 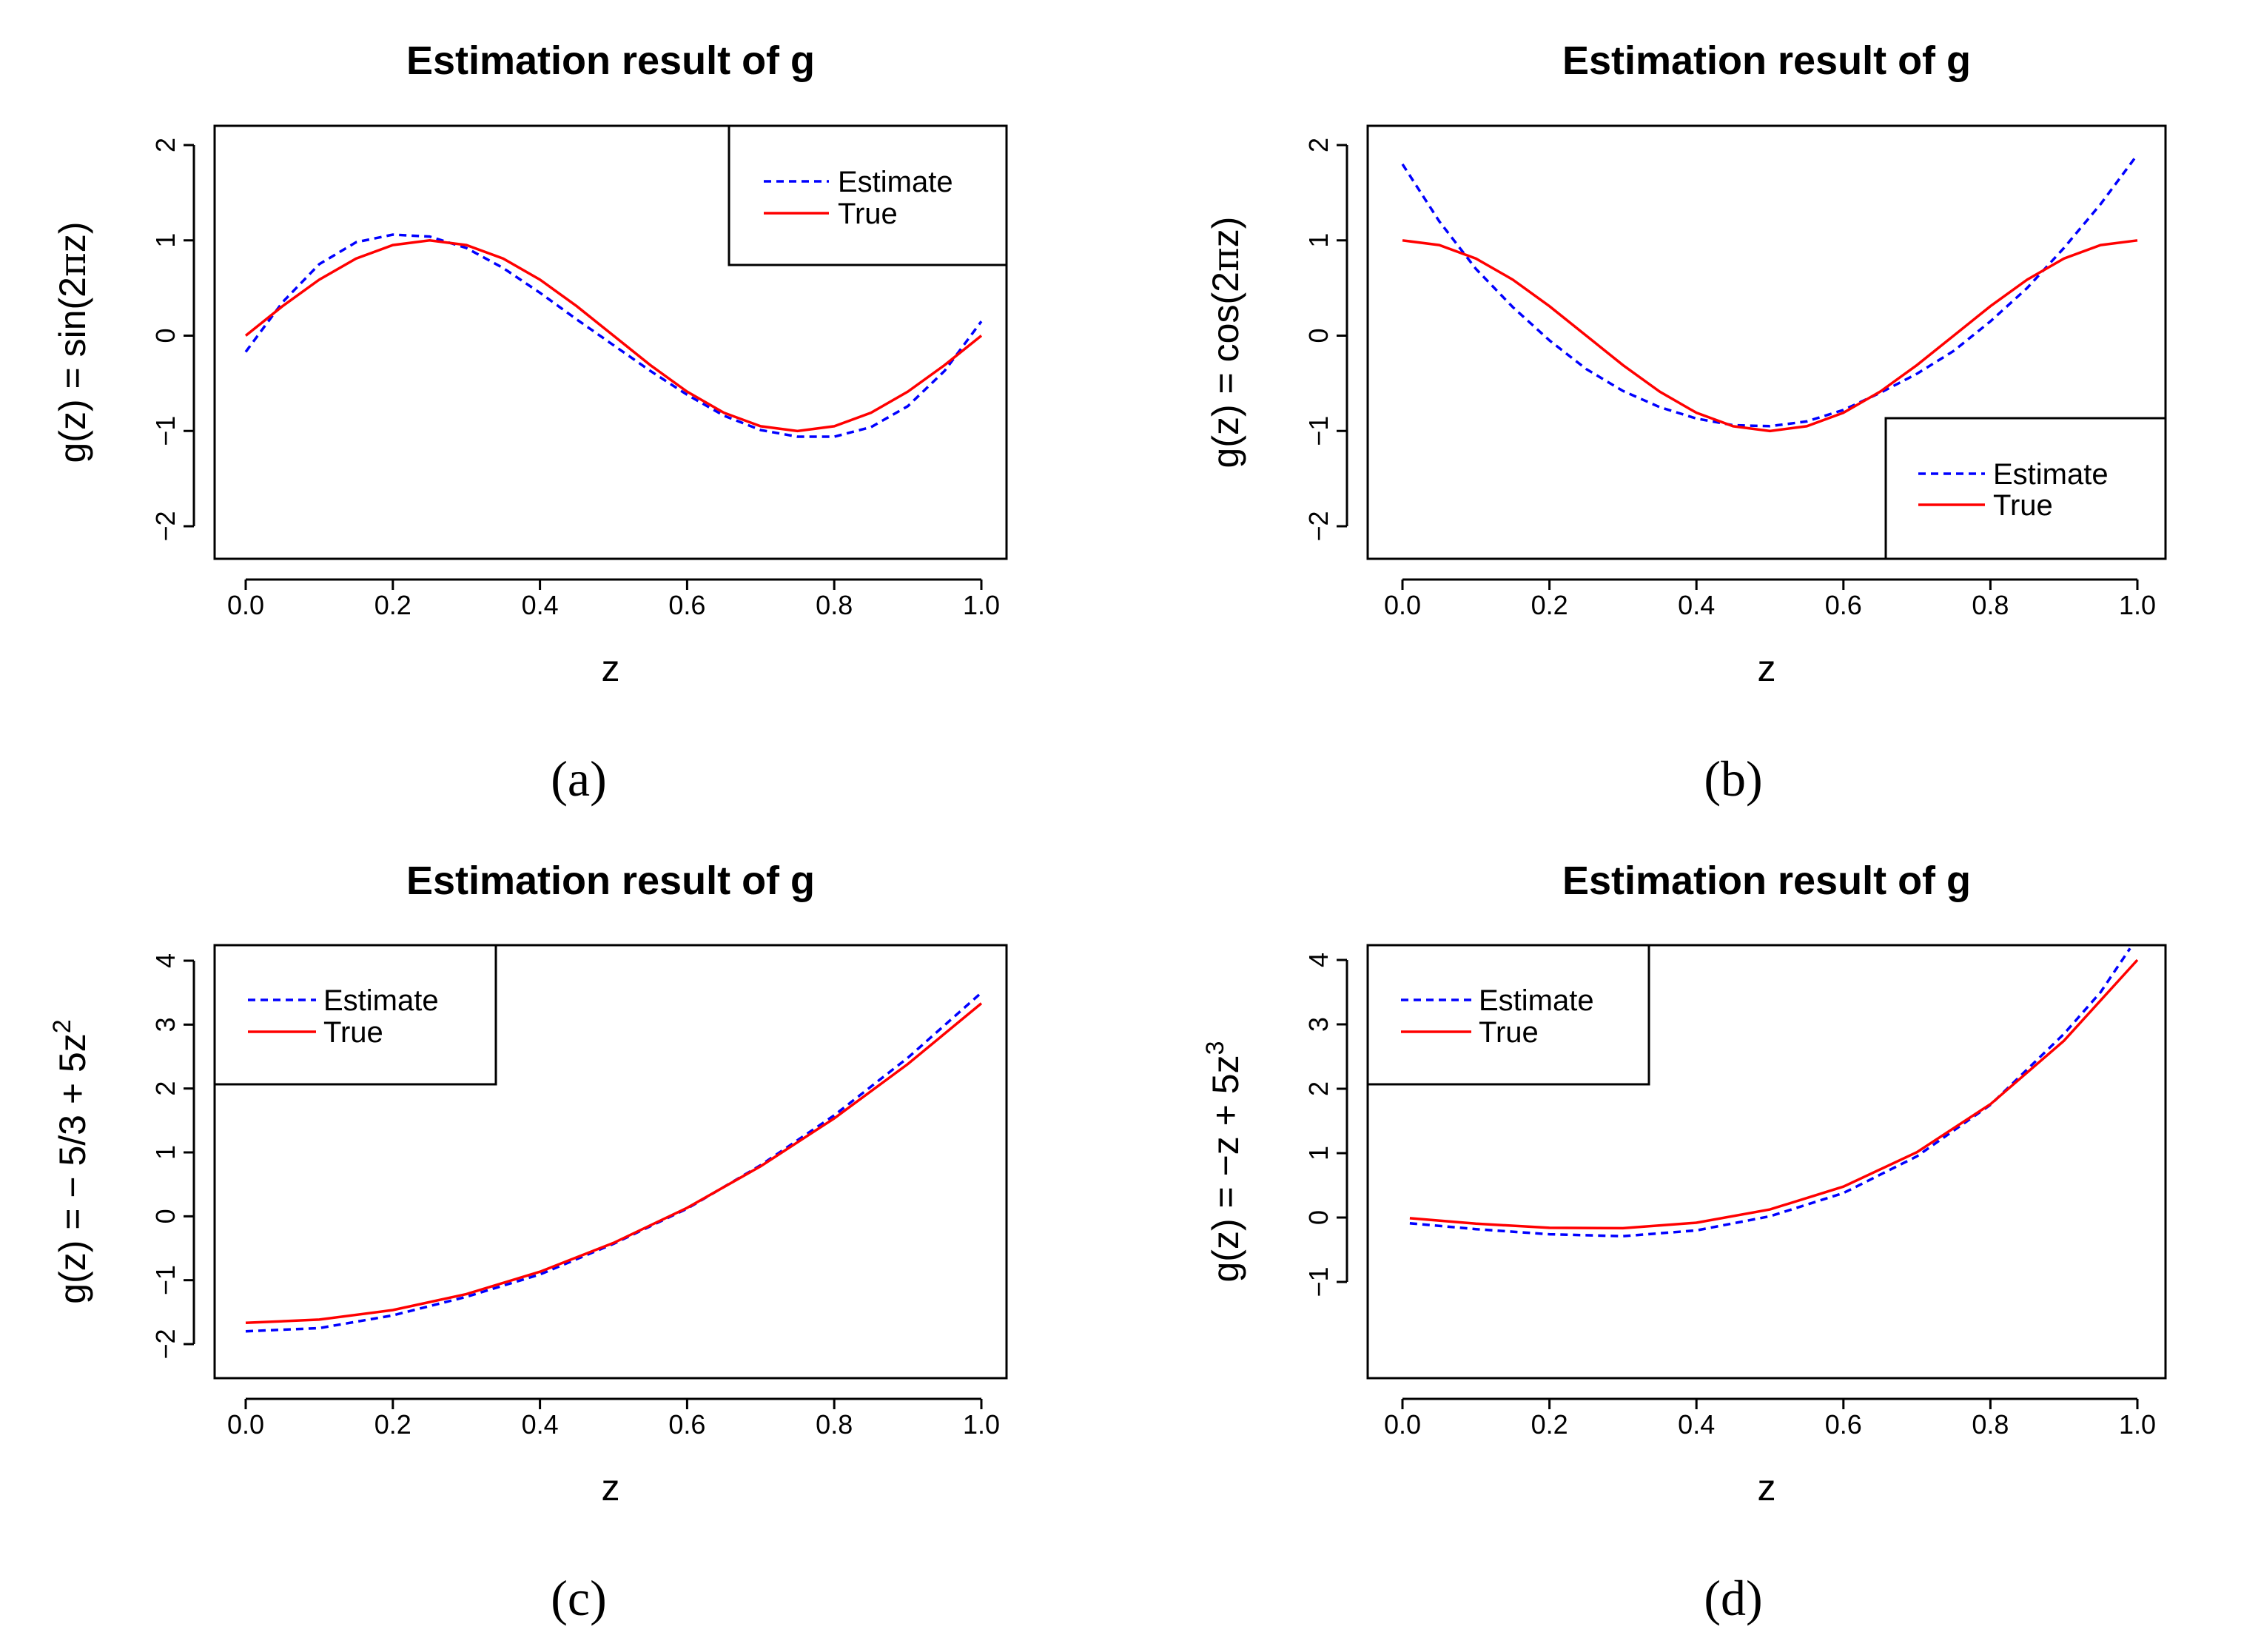 I want to click on panel-caption: (d), so click(x=1733, y=1598).